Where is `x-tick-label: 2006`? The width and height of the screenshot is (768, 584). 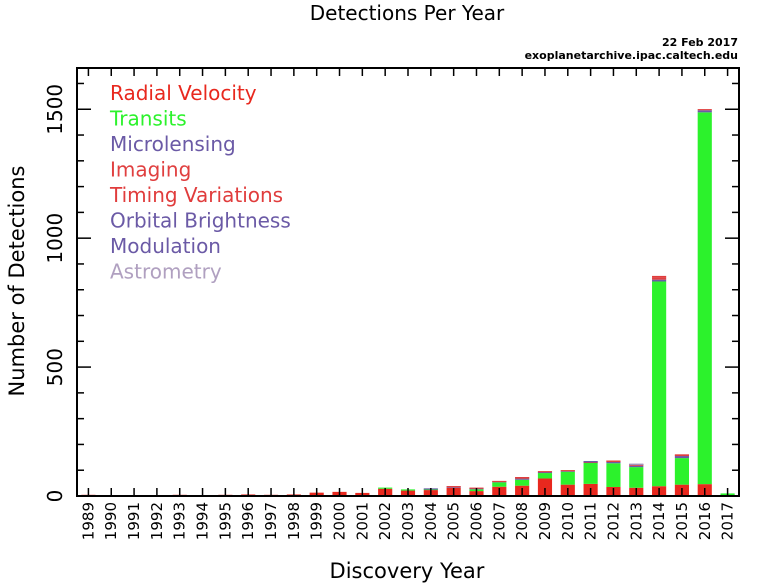 x-tick-label: 2006 is located at coordinates (477, 521).